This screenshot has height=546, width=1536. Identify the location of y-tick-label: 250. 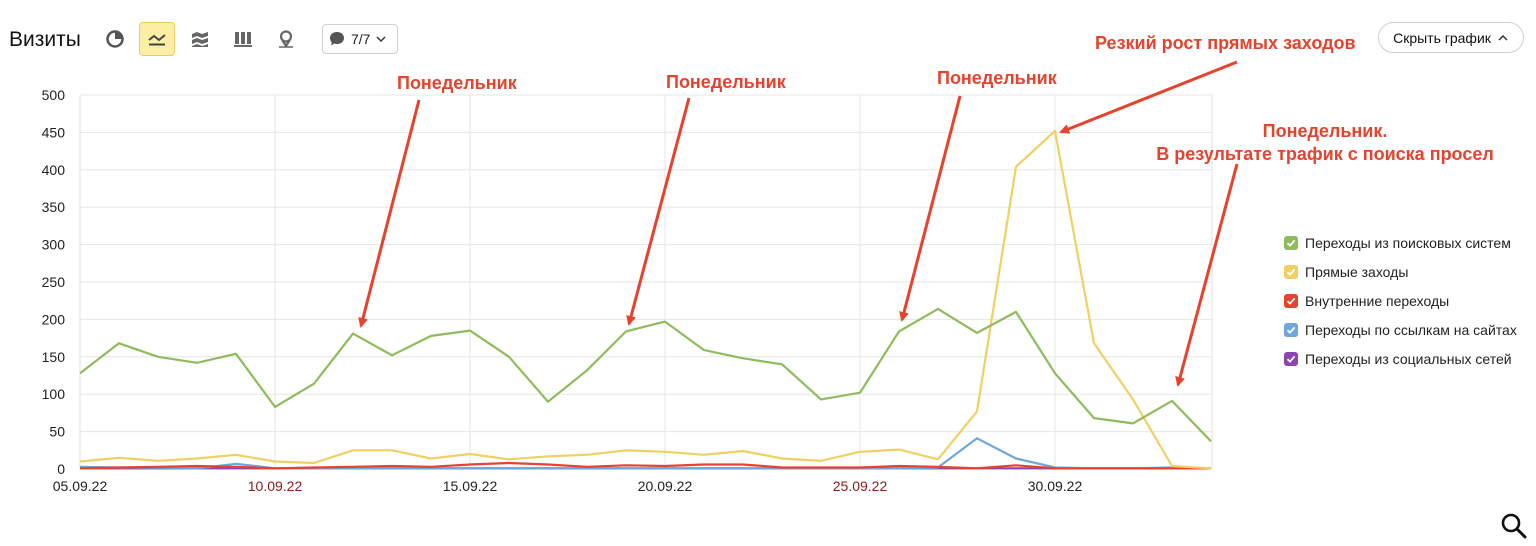
(54, 282).